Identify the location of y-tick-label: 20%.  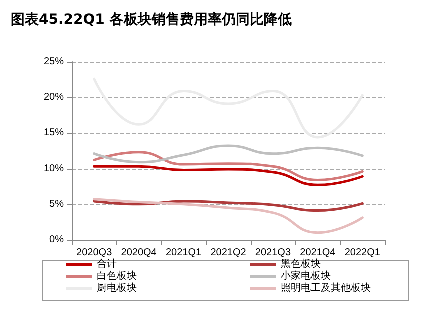
(54, 98).